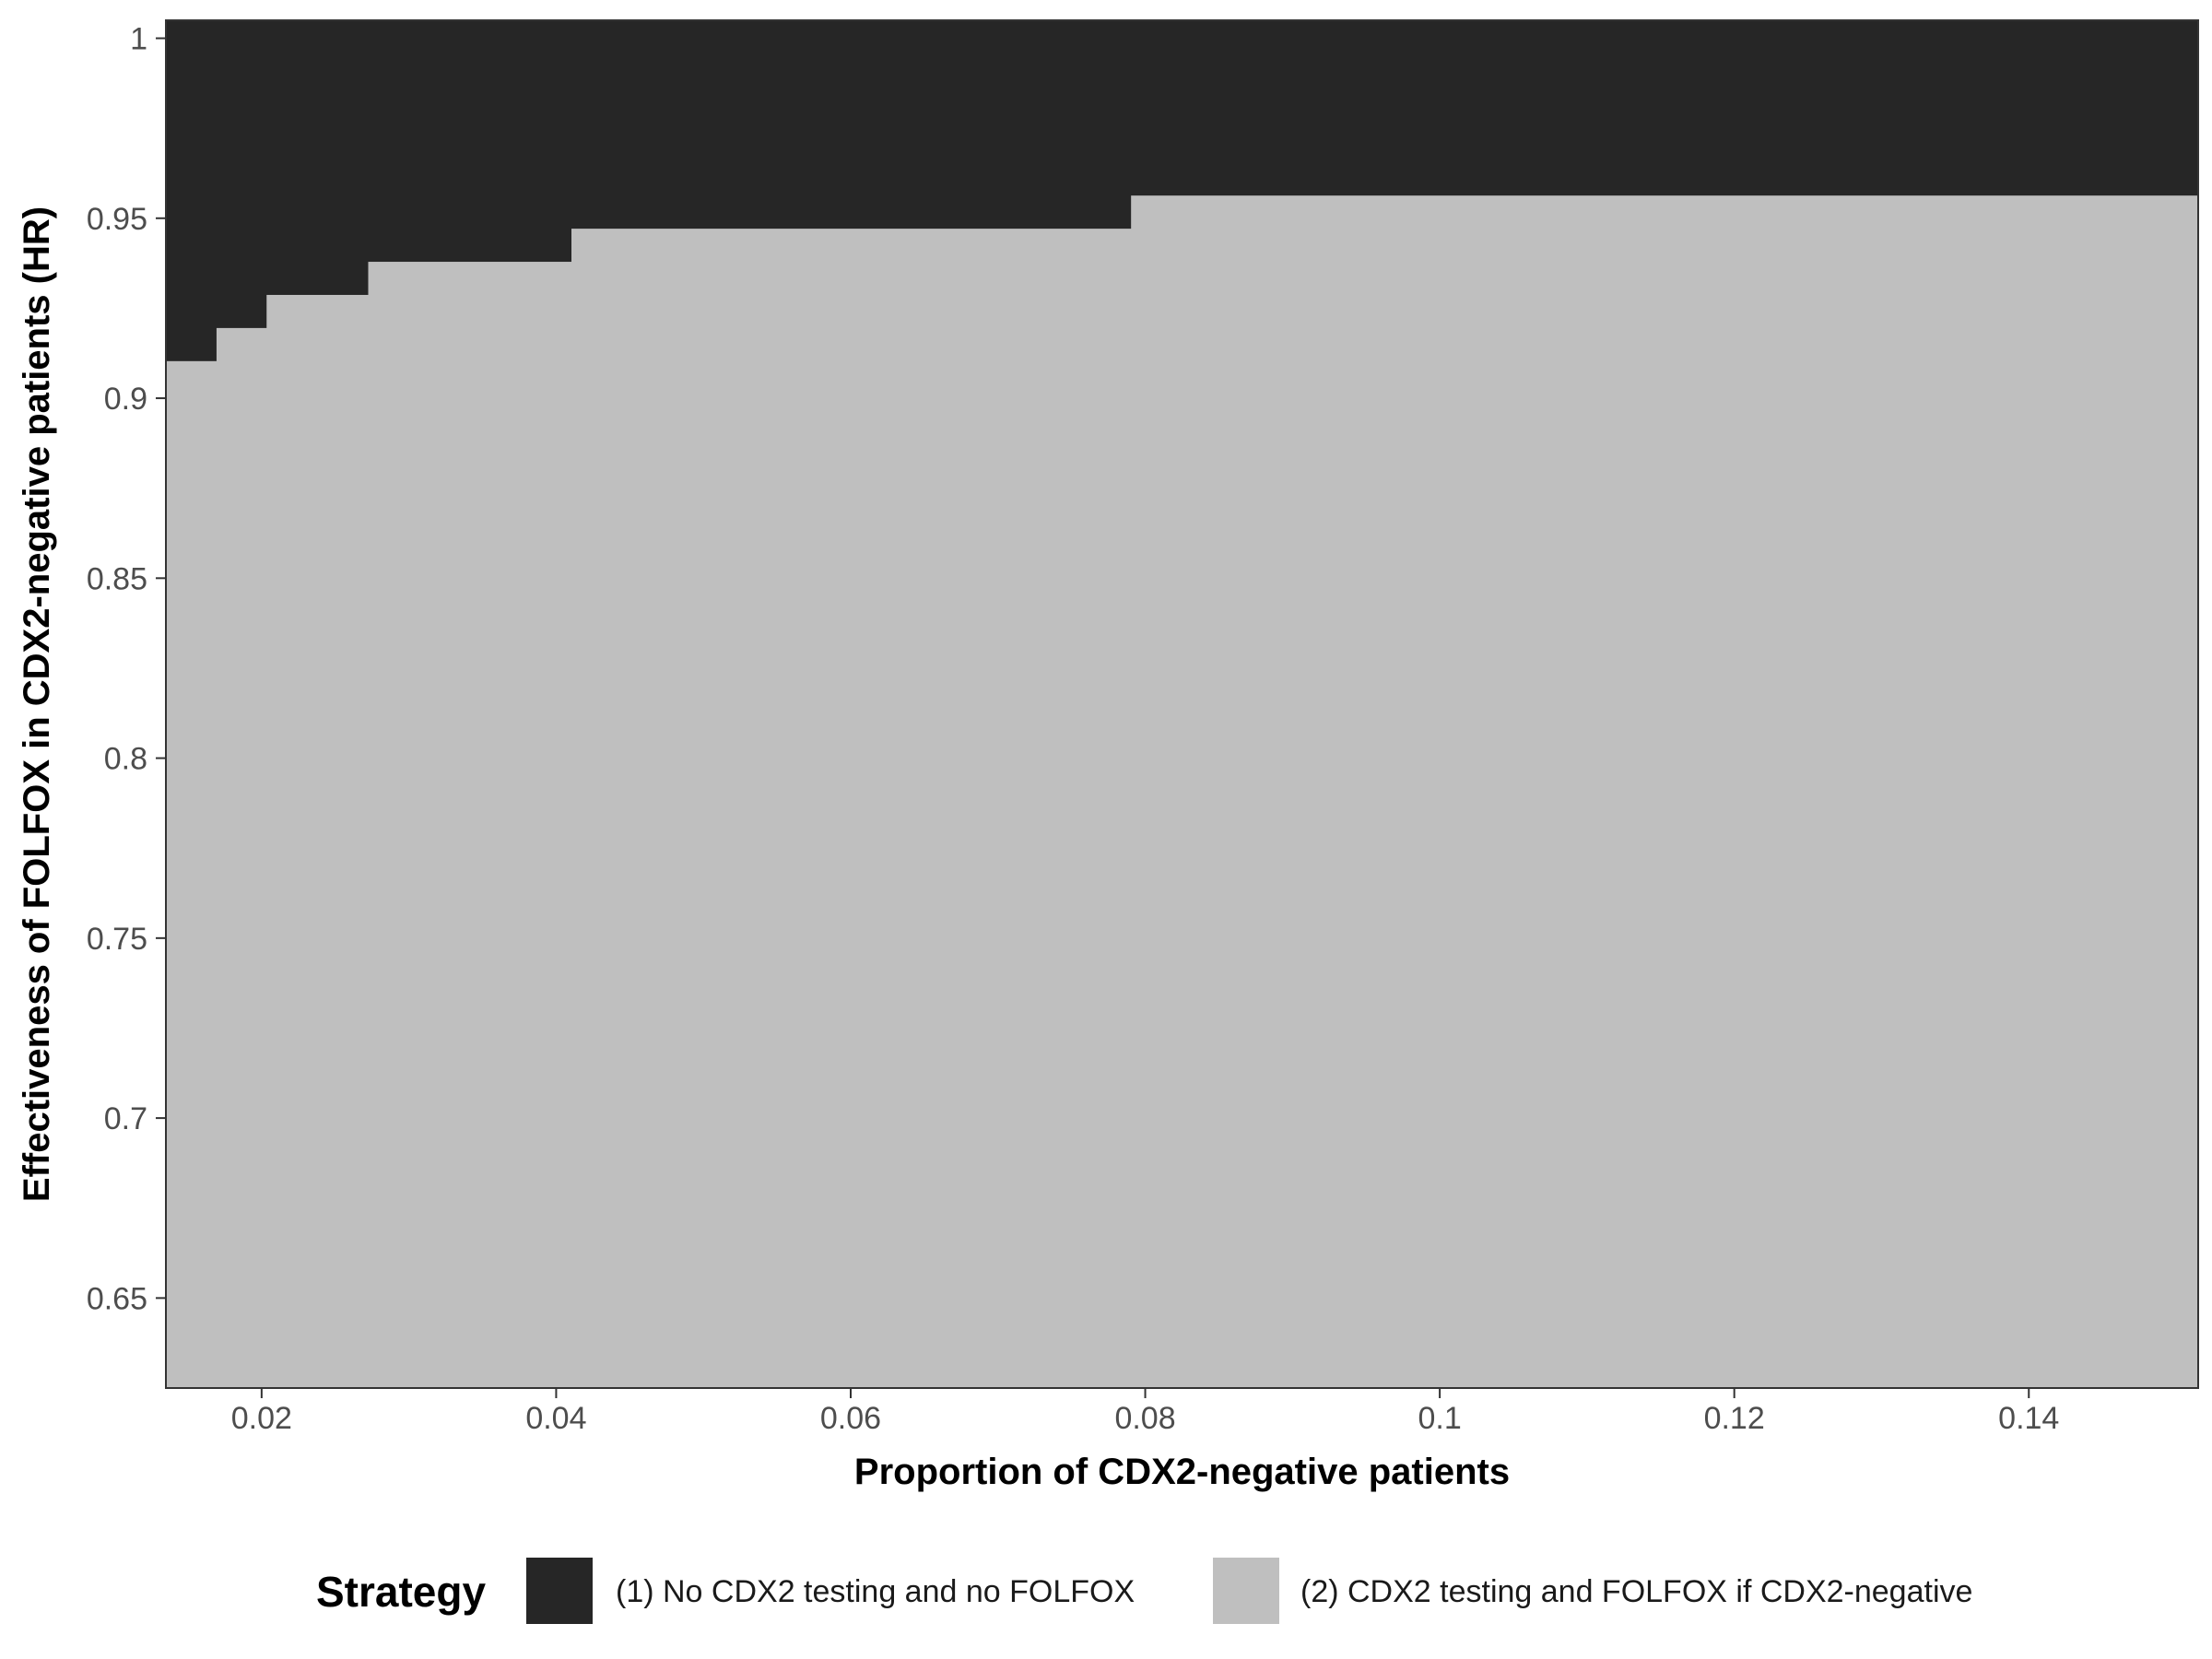 This screenshot has height=1659, width=2212. I want to click on y-tick-label: 0.75, so click(117, 939).